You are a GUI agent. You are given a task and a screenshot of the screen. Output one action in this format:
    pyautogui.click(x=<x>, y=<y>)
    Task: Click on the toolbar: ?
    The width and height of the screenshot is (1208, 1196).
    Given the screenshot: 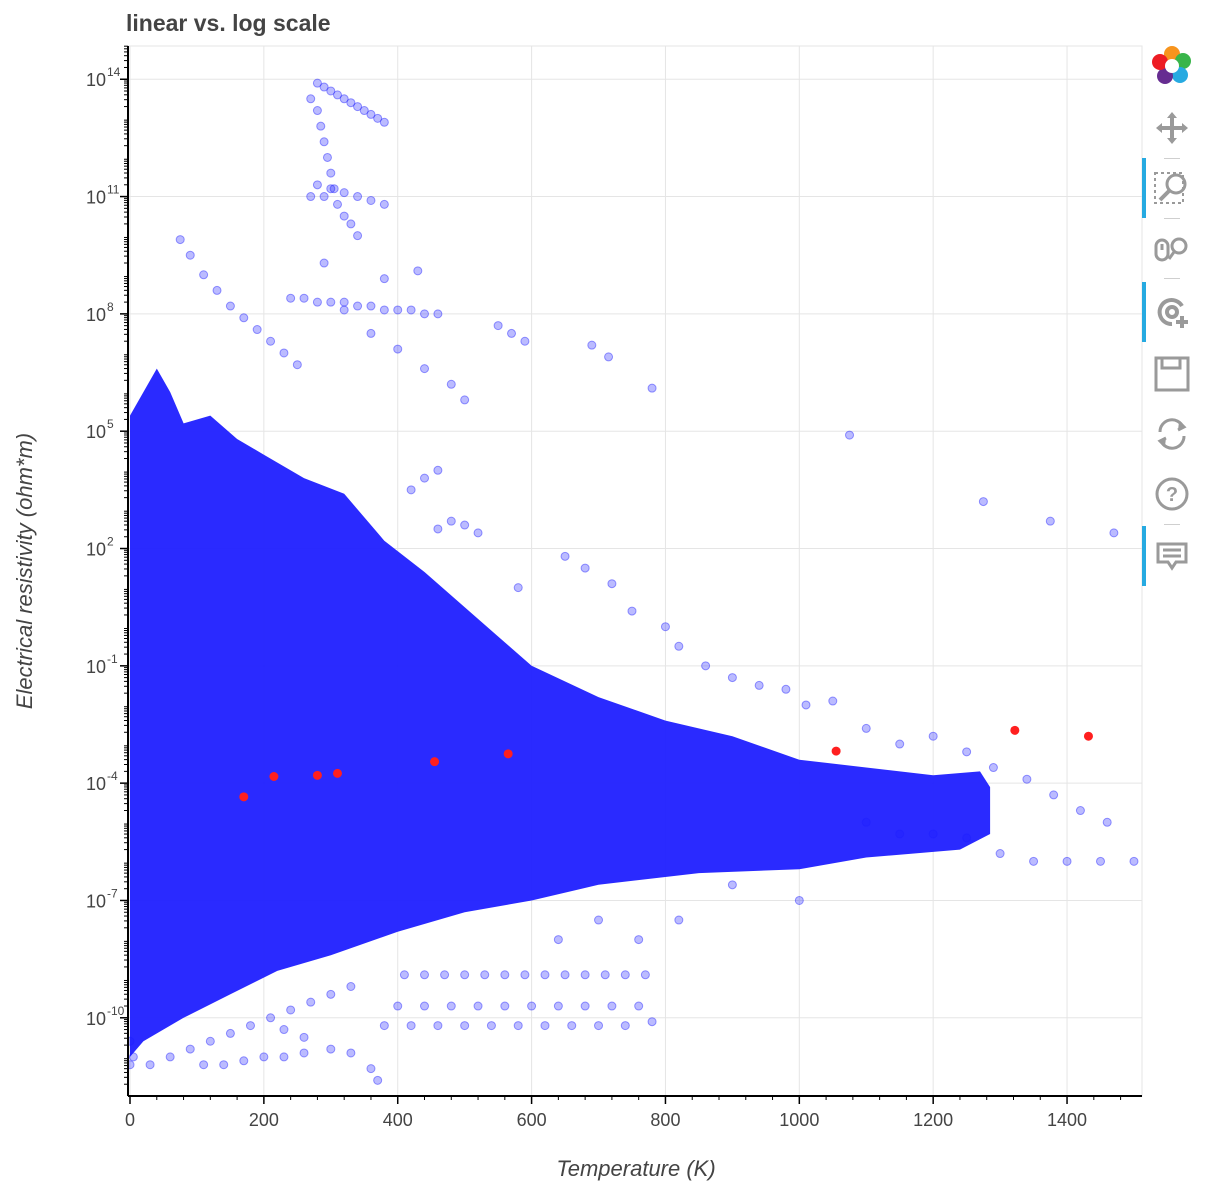 What is the action you would take?
    pyautogui.click(x=1174, y=320)
    